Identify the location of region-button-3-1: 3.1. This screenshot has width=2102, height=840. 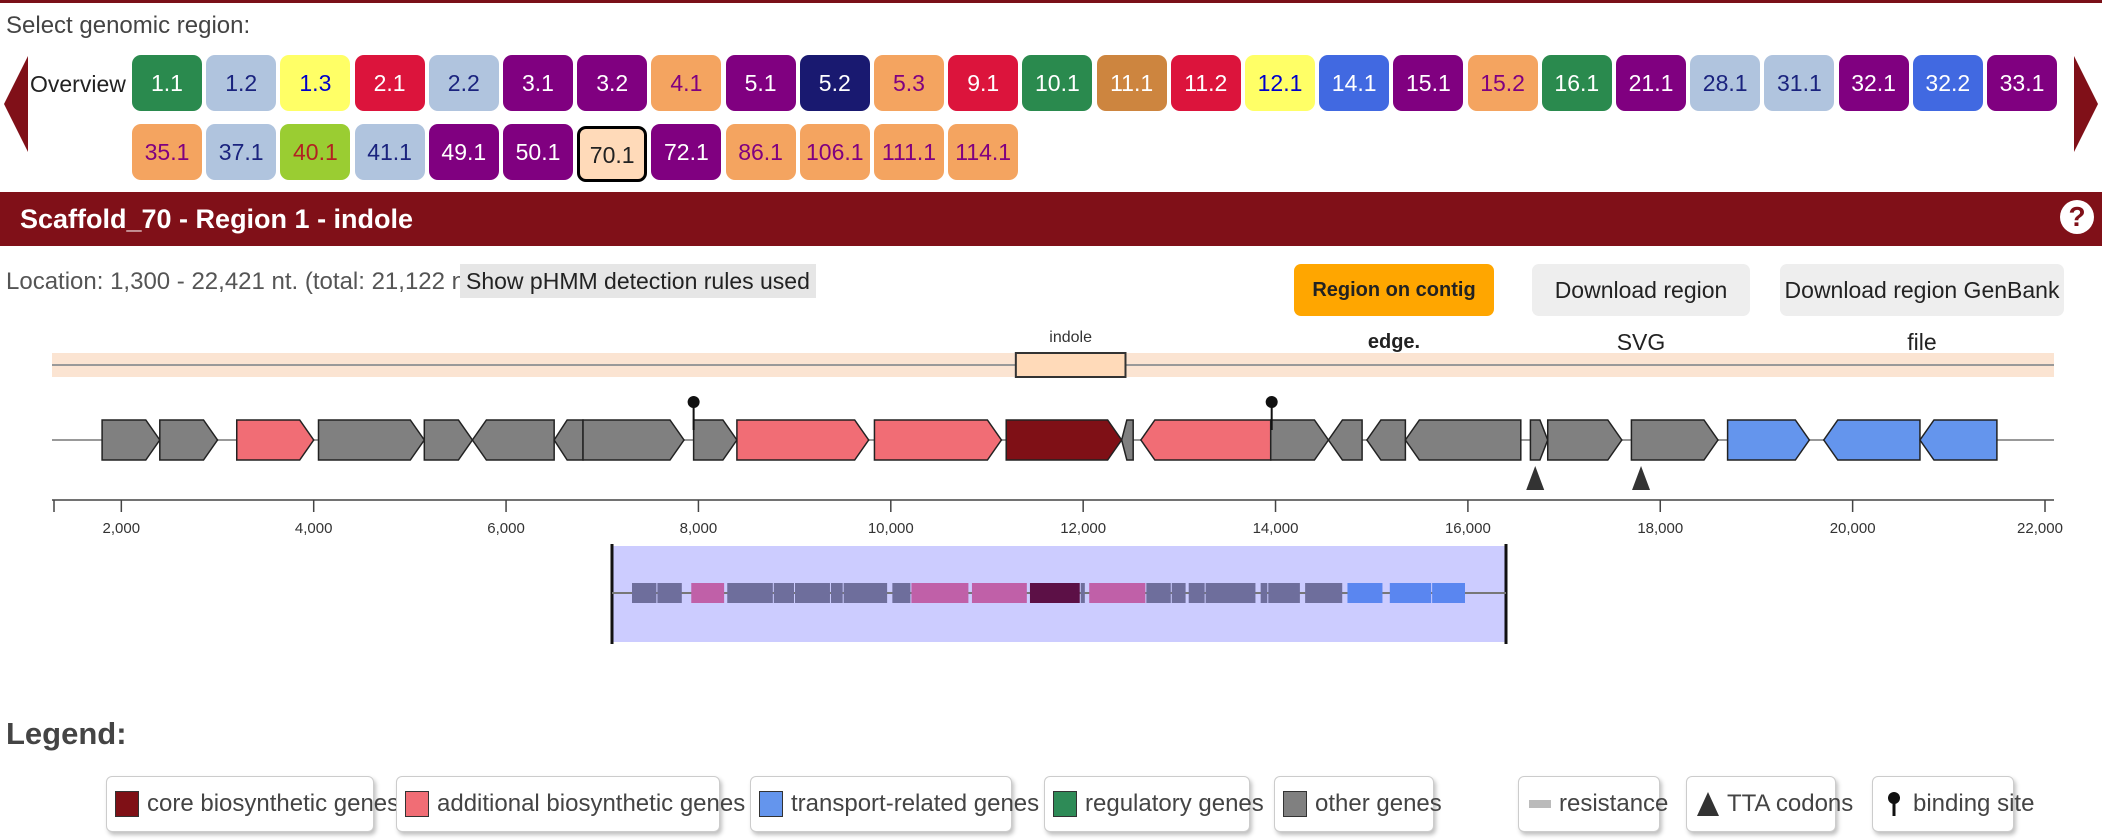
(538, 83).